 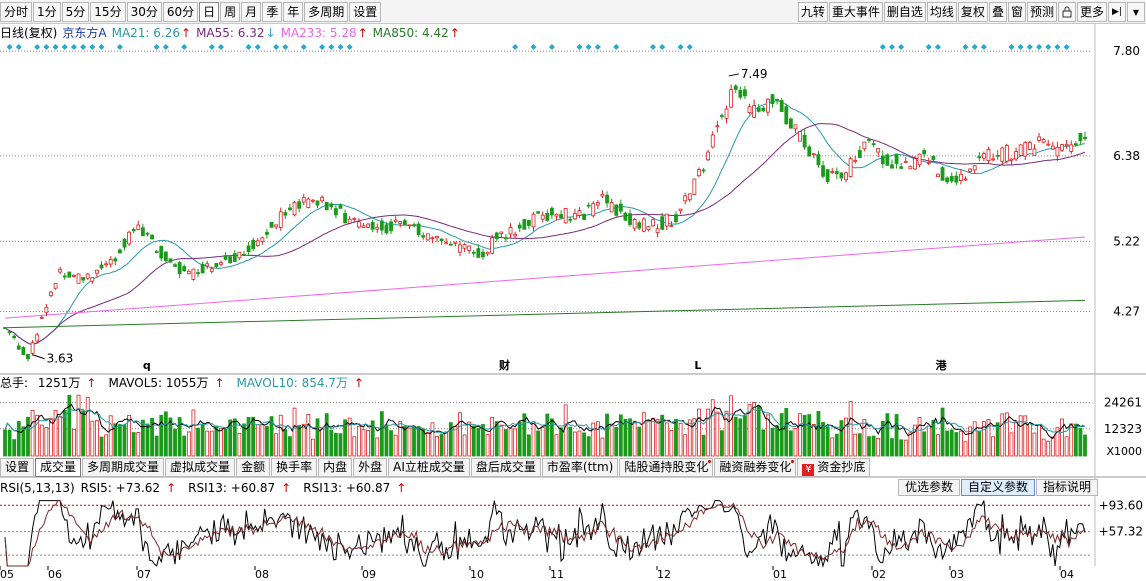 I want to click on indicator-tab-11: 陆股通持股变化, so click(x=666, y=467).